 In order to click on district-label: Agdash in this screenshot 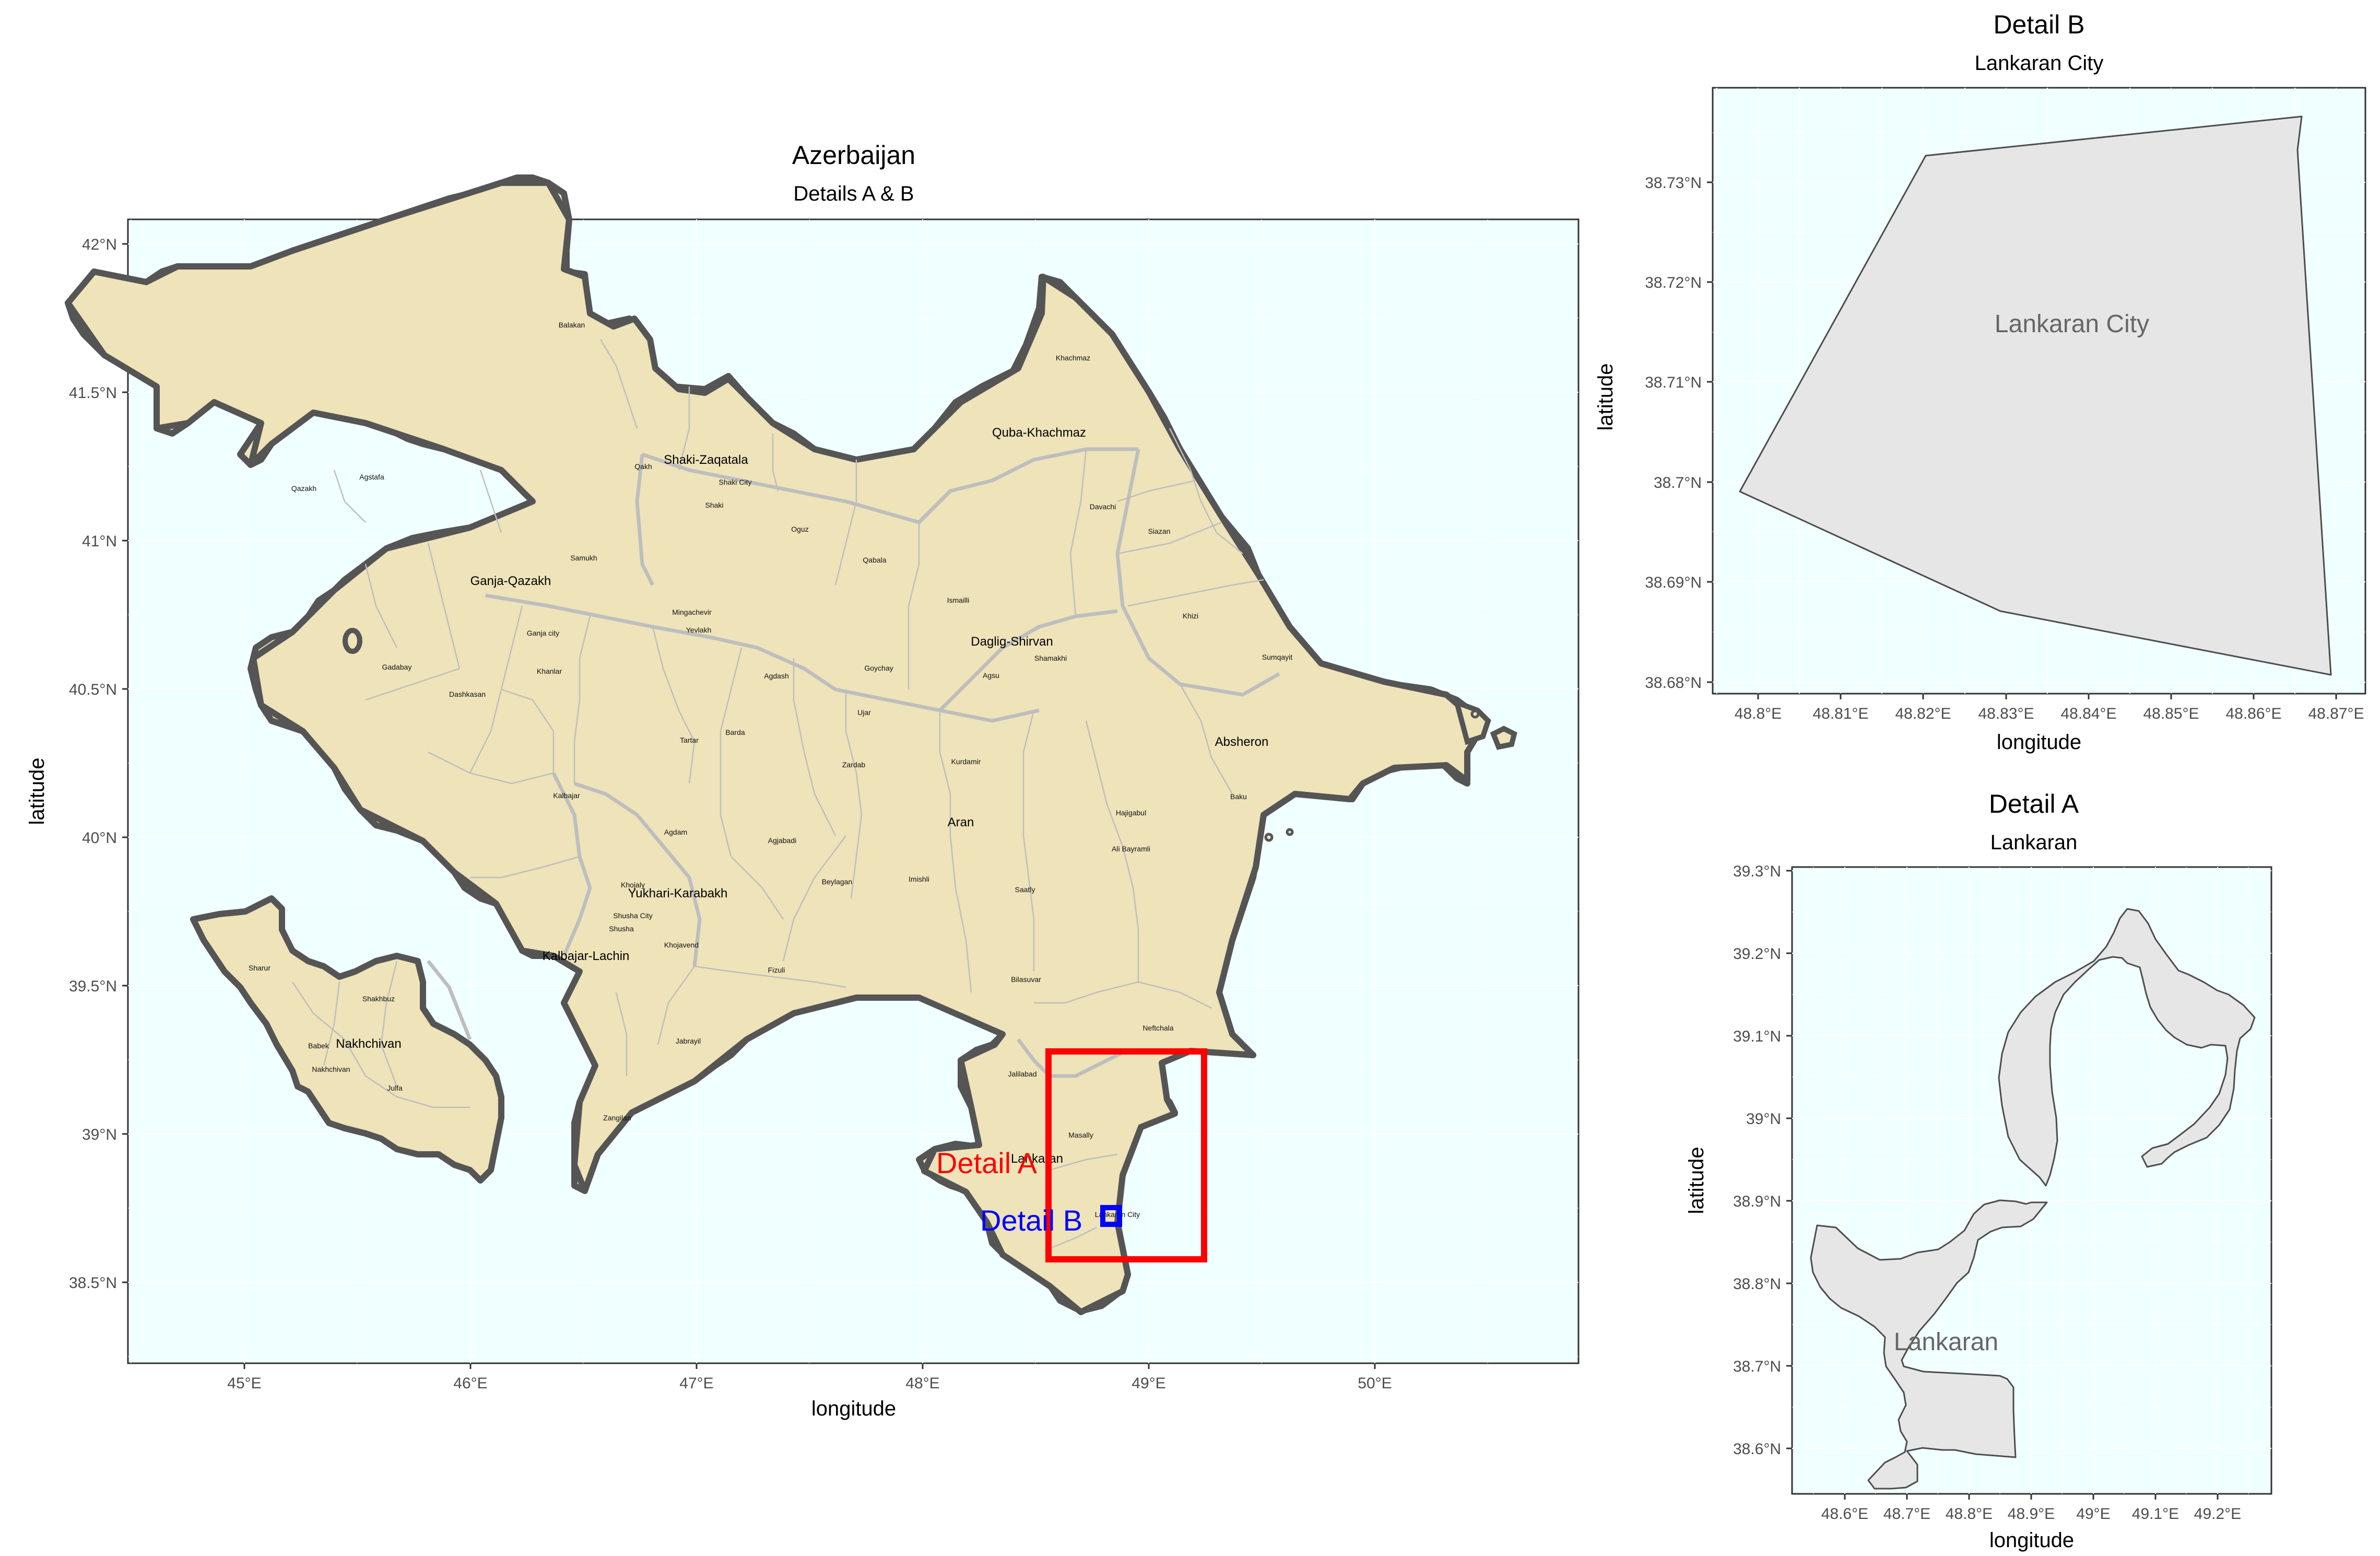, I will do `click(776, 676)`.